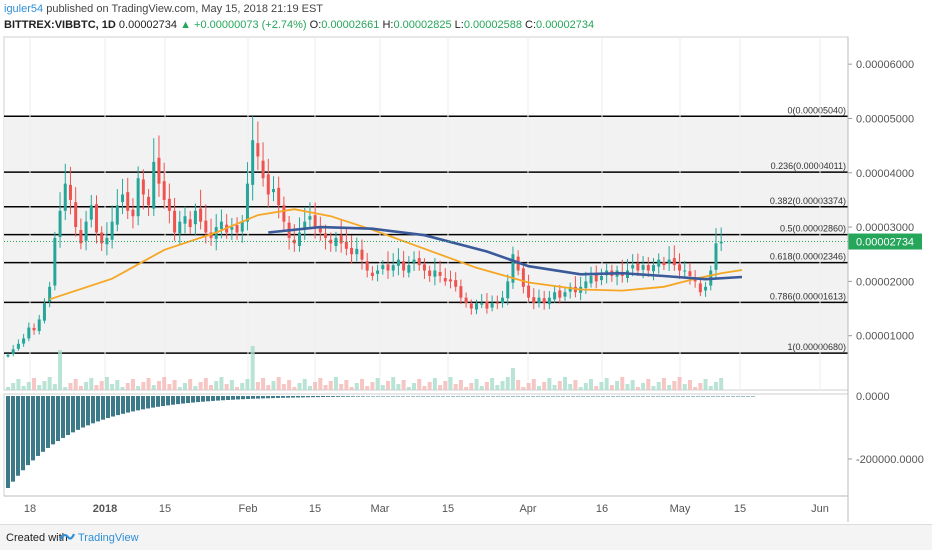 Image resolution: width=932 pixels, height=550 pixels. I want to click on time-tick-label: 18, so click(30, 509).